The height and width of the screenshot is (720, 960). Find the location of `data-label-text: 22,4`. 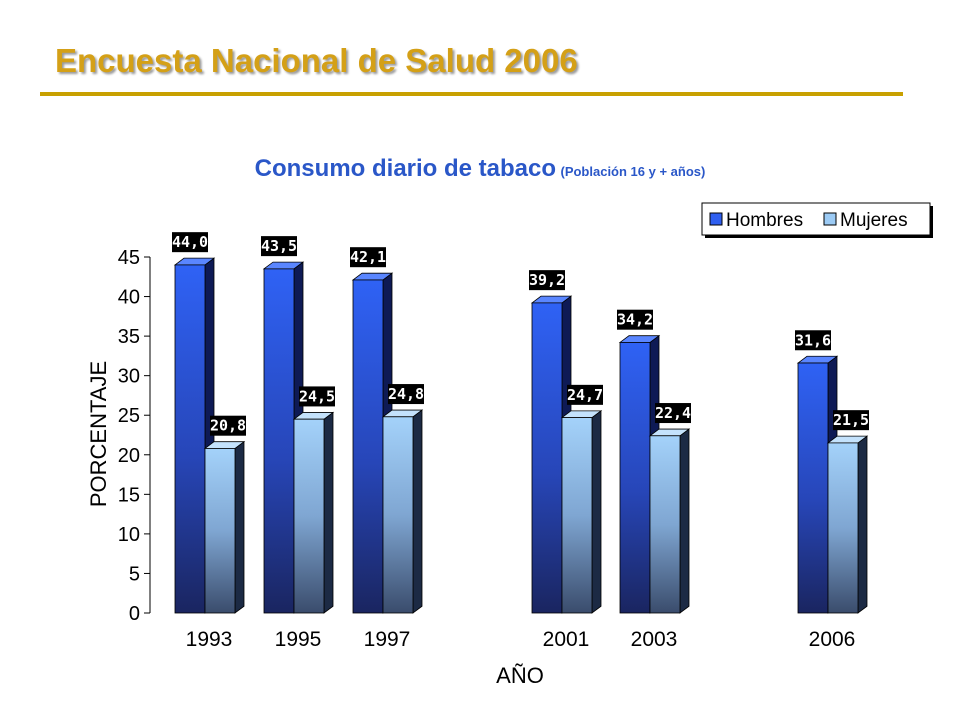

data-label-text: 22,4 is located at coordinates (673, 413).